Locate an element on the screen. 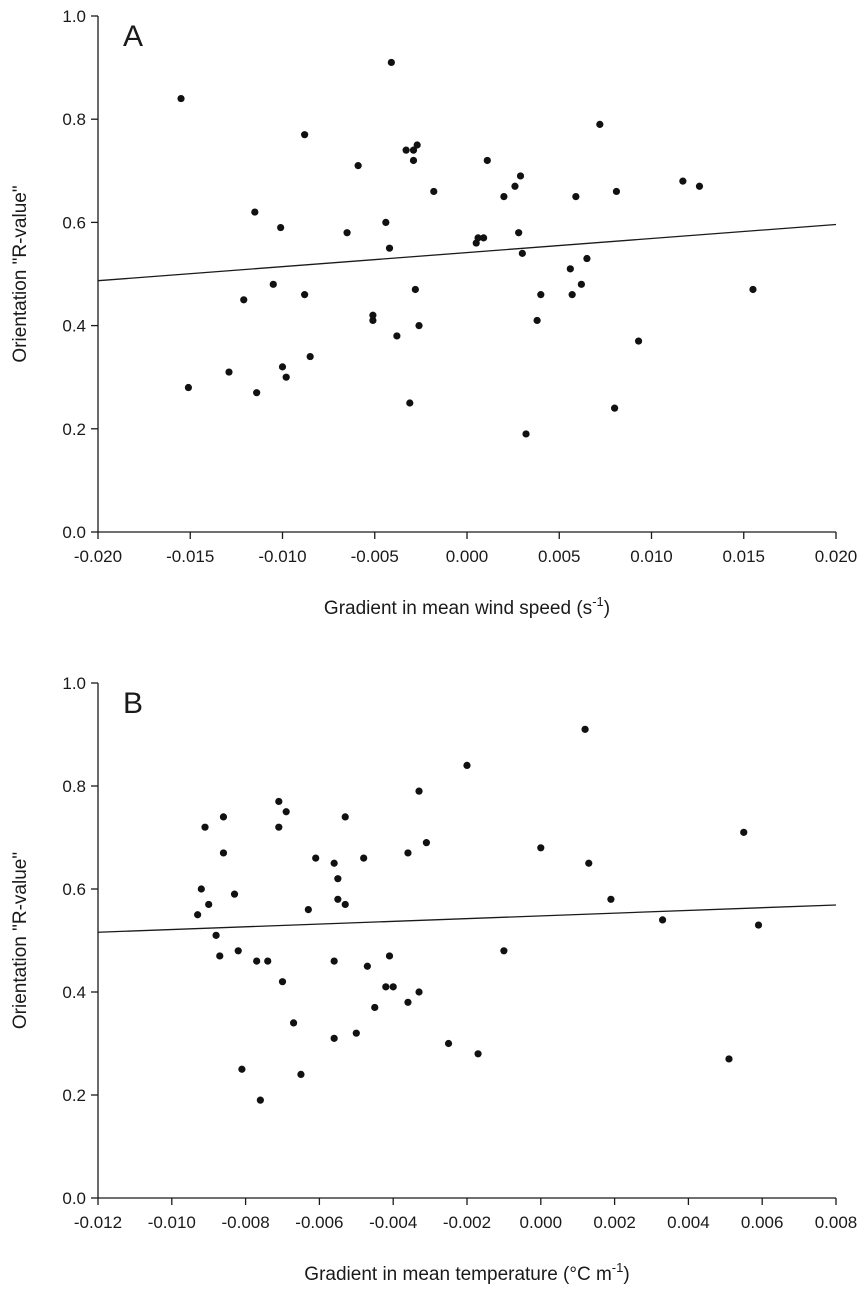 This screenshot has height=1293, width=863. x-axis-title-main: Gradient in mean temperature (°C m is located at coordinates (458, 1274).